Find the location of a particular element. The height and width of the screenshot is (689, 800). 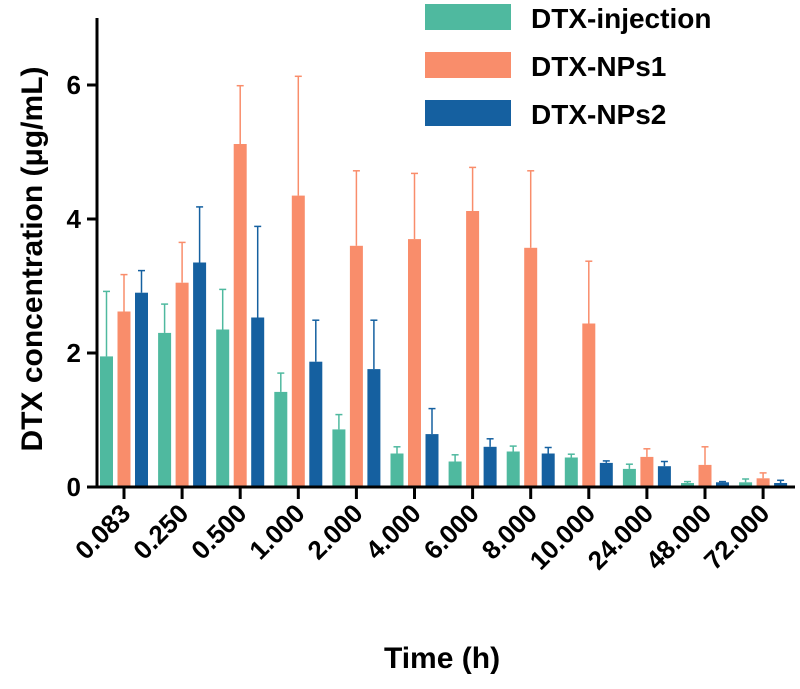

legend: DTX-injection DTX-NPs1 DTX-NPs2 is located at coordinates (568, 66).